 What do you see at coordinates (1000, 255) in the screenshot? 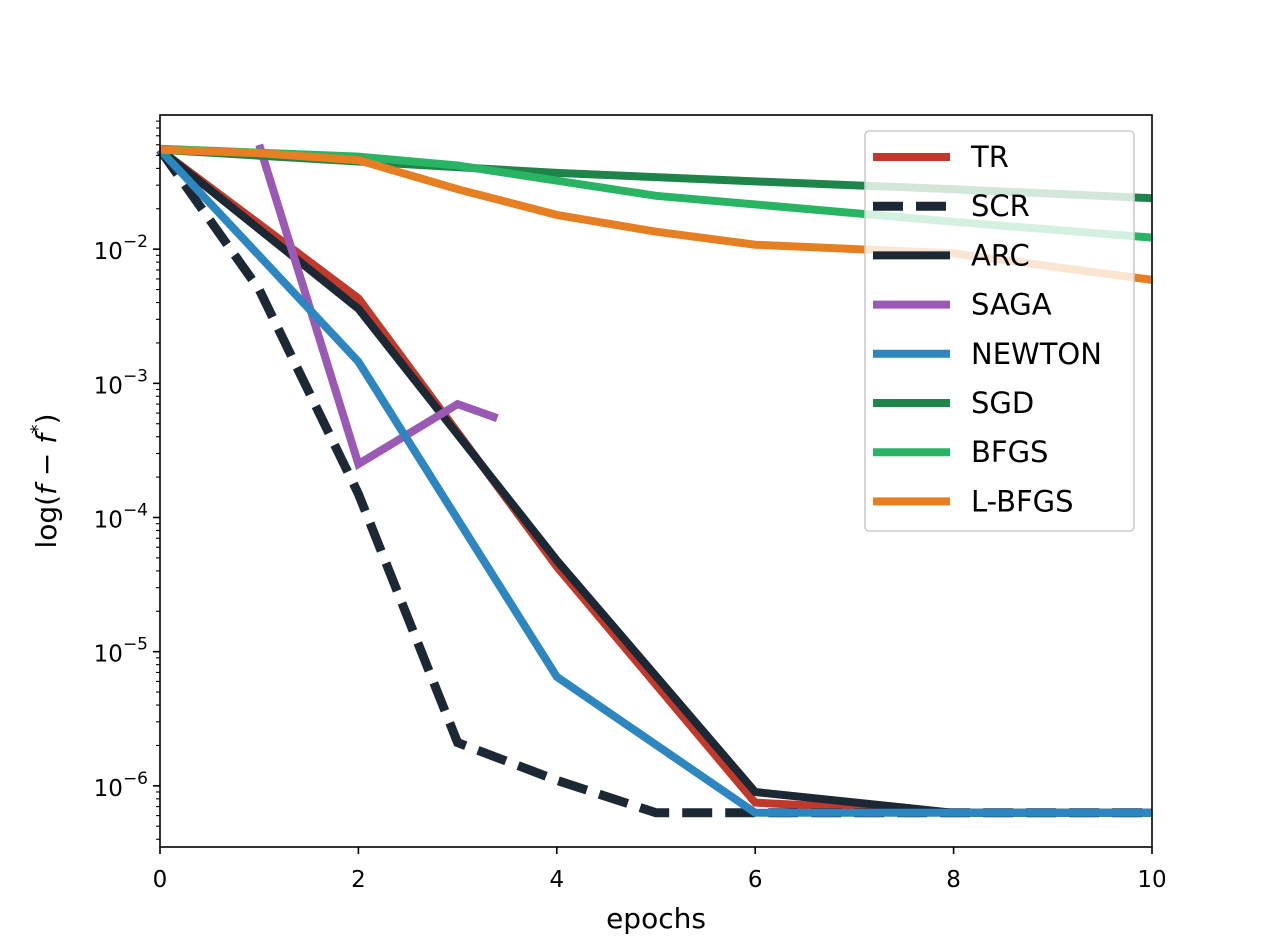
I see `legend-label: ARC` at bounding box center [1000, 255].